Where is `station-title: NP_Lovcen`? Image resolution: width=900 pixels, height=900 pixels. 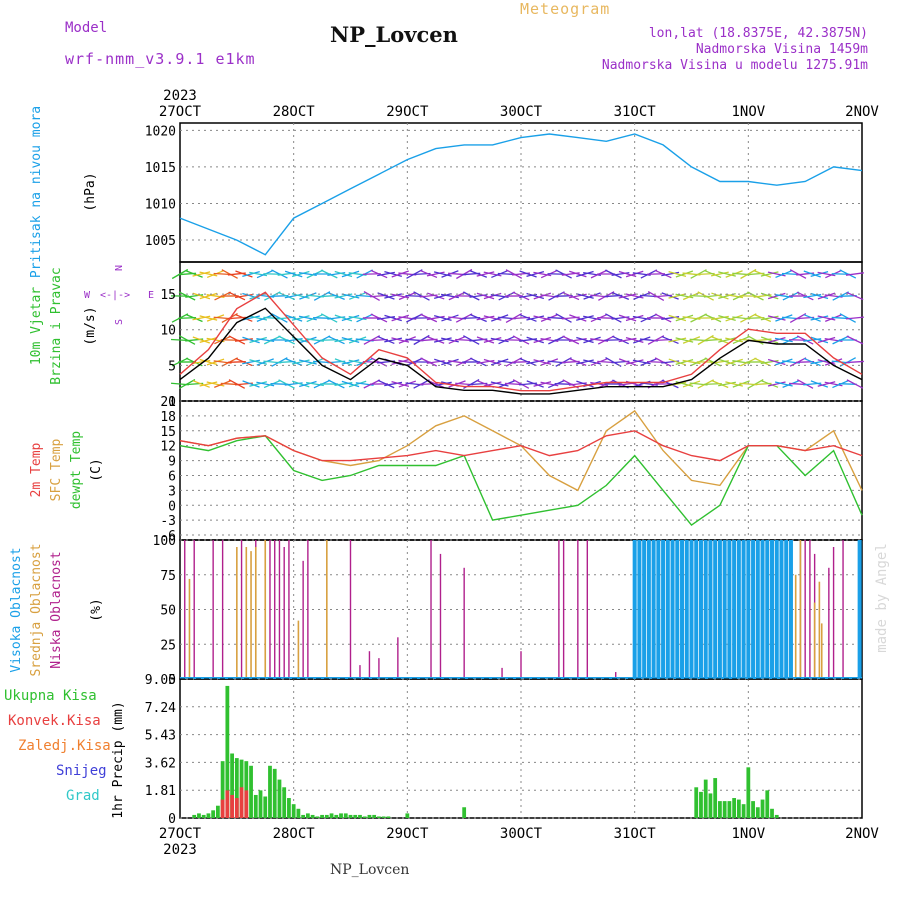 station-title: NP_Lovcen is located at coordinates (394, 34).